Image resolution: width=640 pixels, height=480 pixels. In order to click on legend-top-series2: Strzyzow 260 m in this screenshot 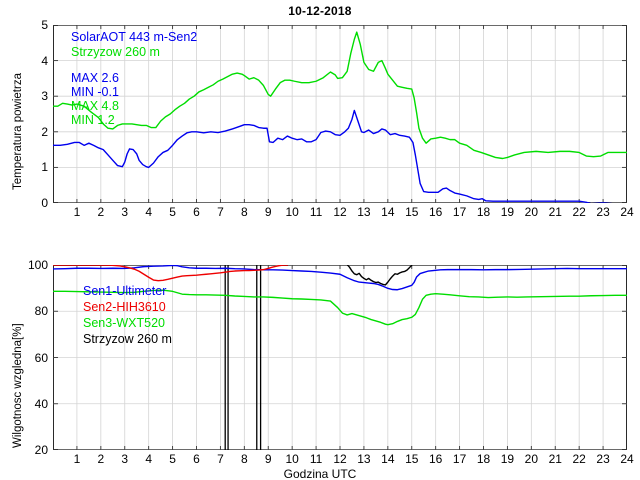, I will do `click(115, 52)`.